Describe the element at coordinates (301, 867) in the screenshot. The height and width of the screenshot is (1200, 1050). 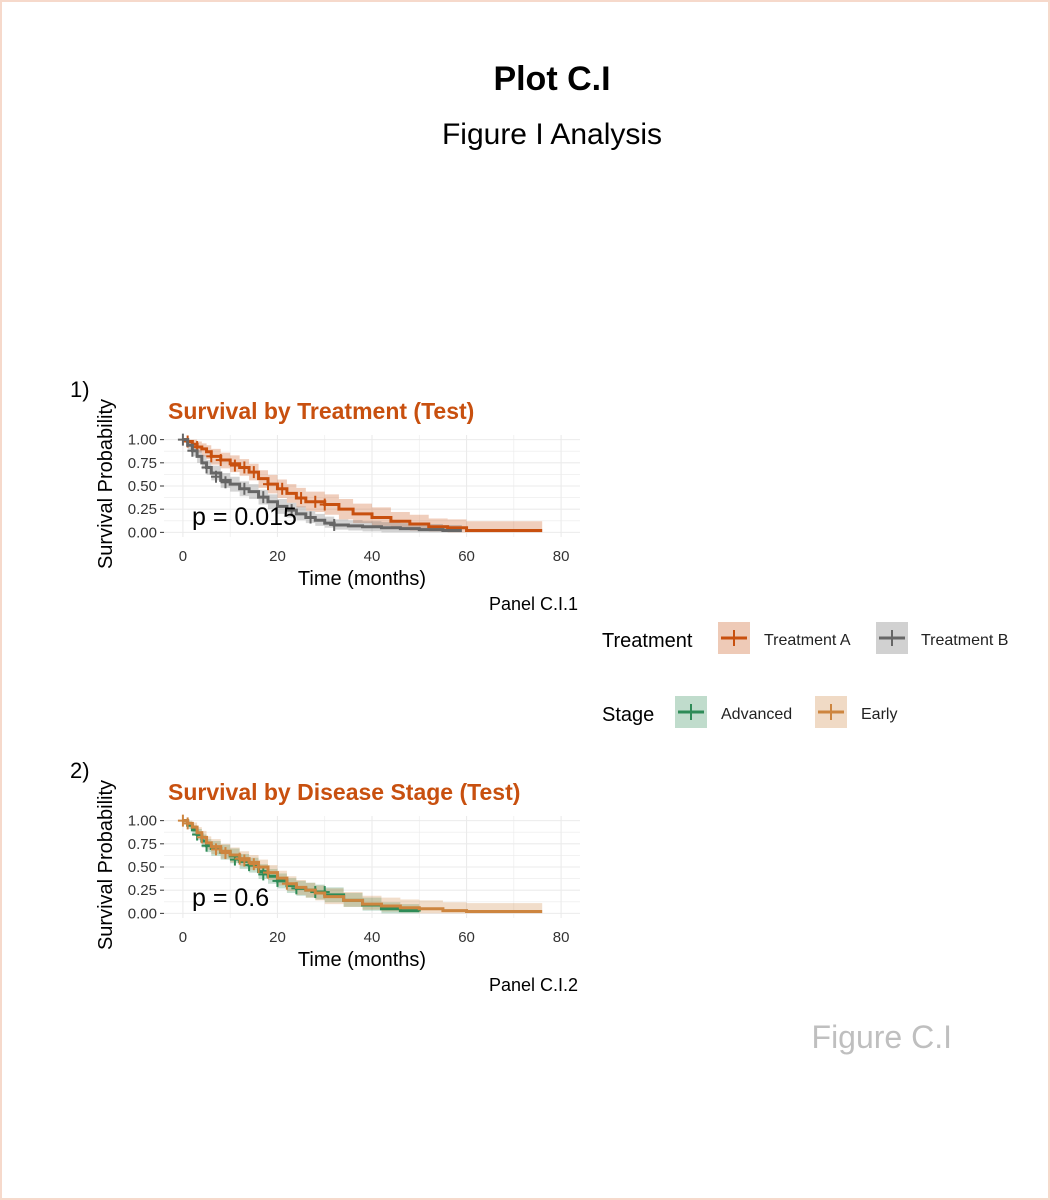
I see `confidence-band-advanced` at that location.